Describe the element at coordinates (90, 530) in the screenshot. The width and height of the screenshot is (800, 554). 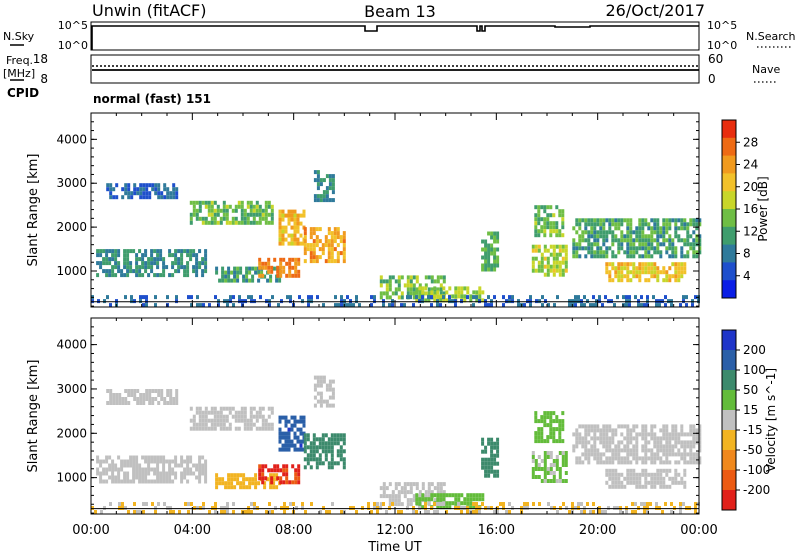
I see `x-tick-label: 00:00` at that location.